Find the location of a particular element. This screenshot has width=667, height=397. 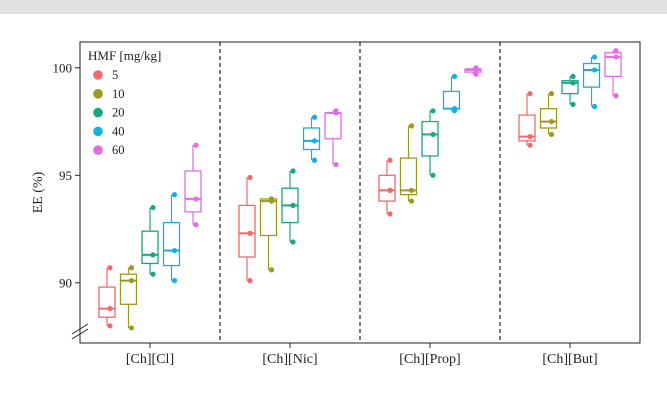

legend-label: 20 is located at coordinates (118, 113).